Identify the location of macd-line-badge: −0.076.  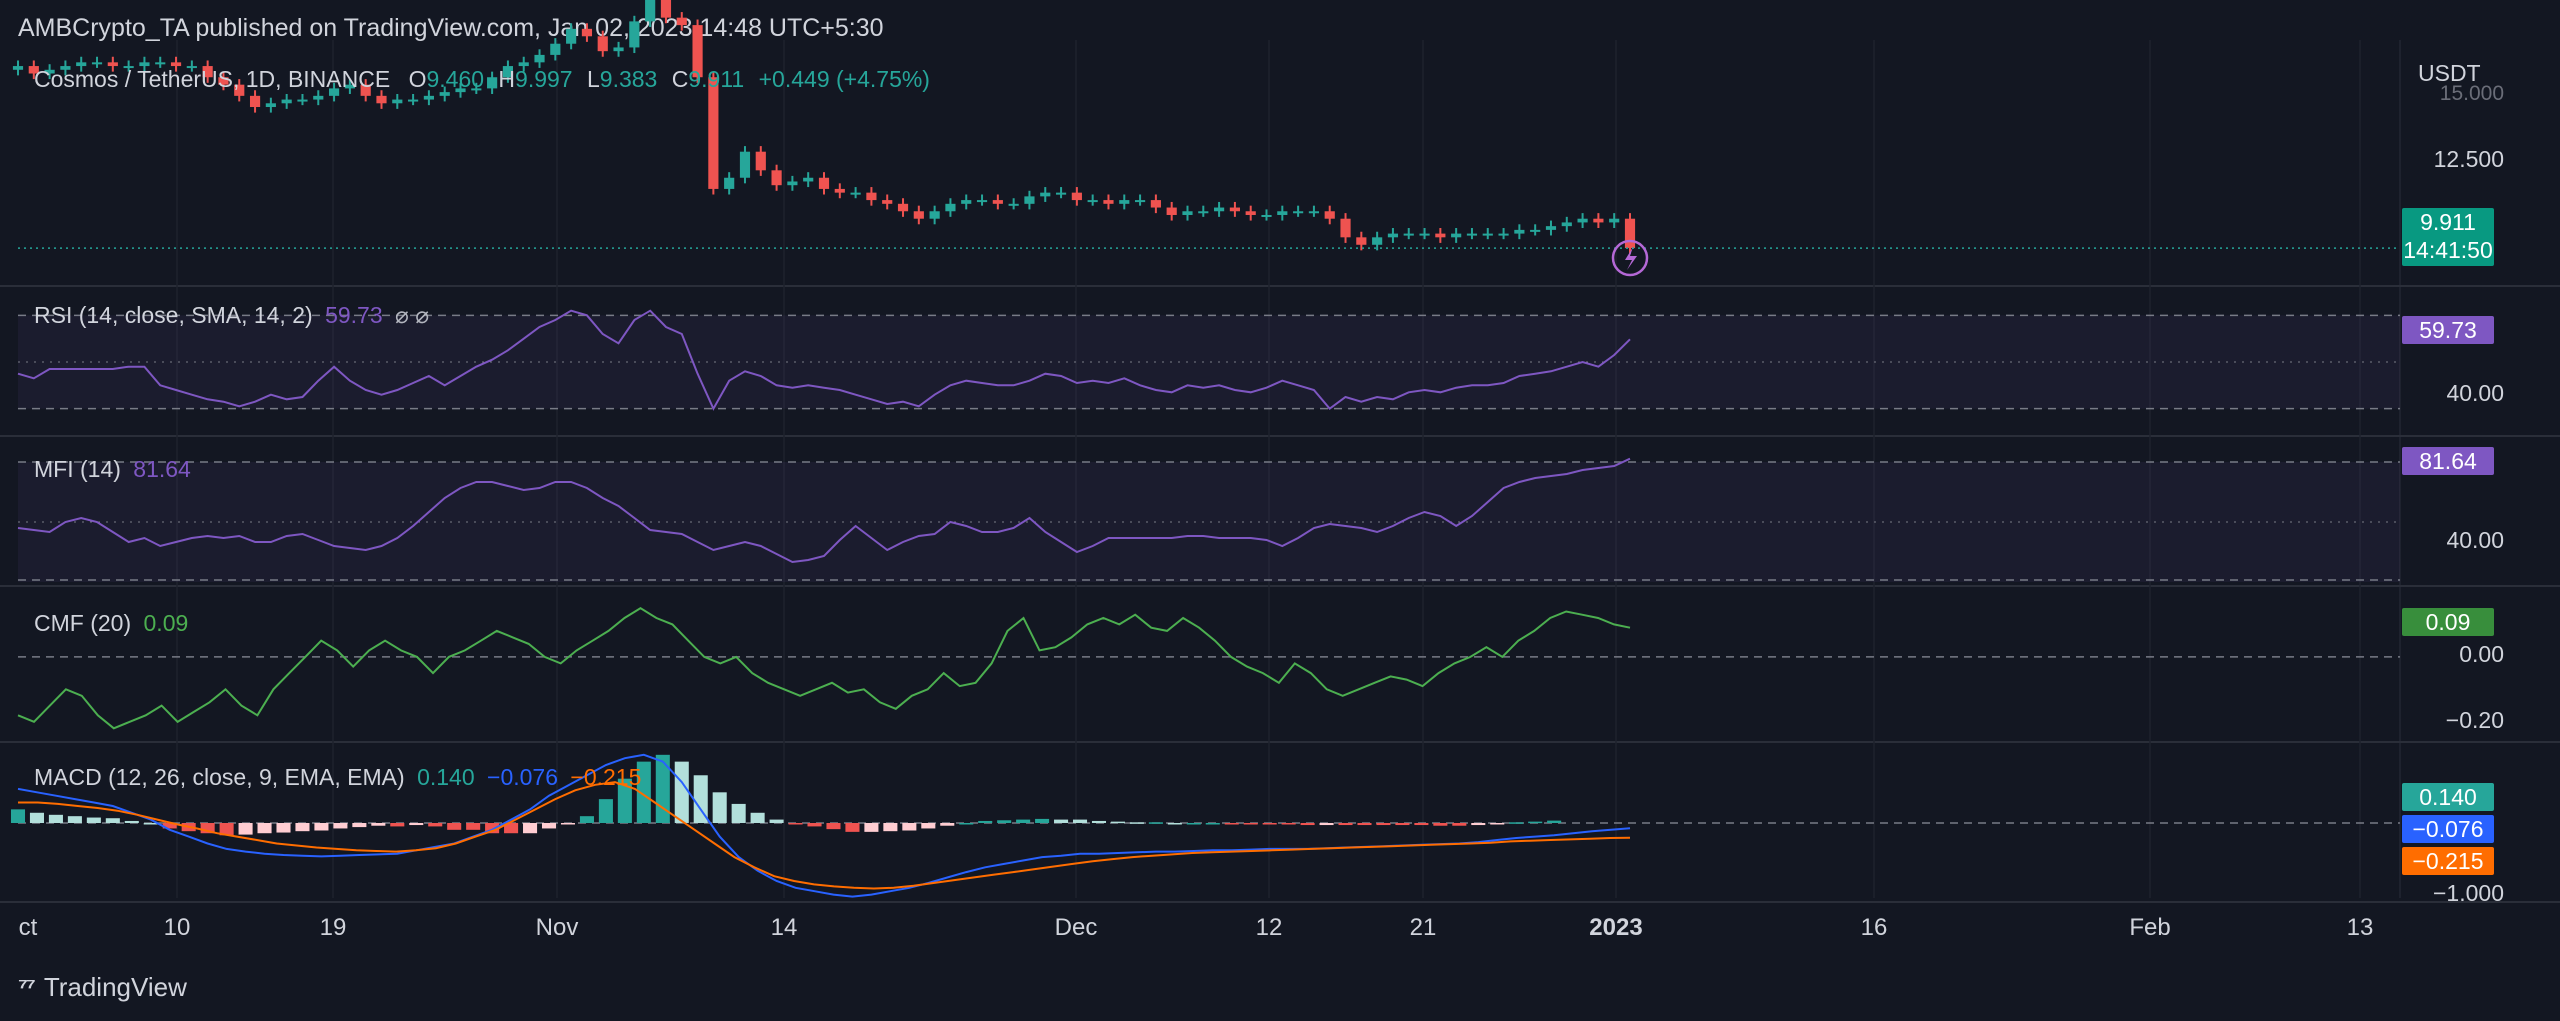
(2448, 829).